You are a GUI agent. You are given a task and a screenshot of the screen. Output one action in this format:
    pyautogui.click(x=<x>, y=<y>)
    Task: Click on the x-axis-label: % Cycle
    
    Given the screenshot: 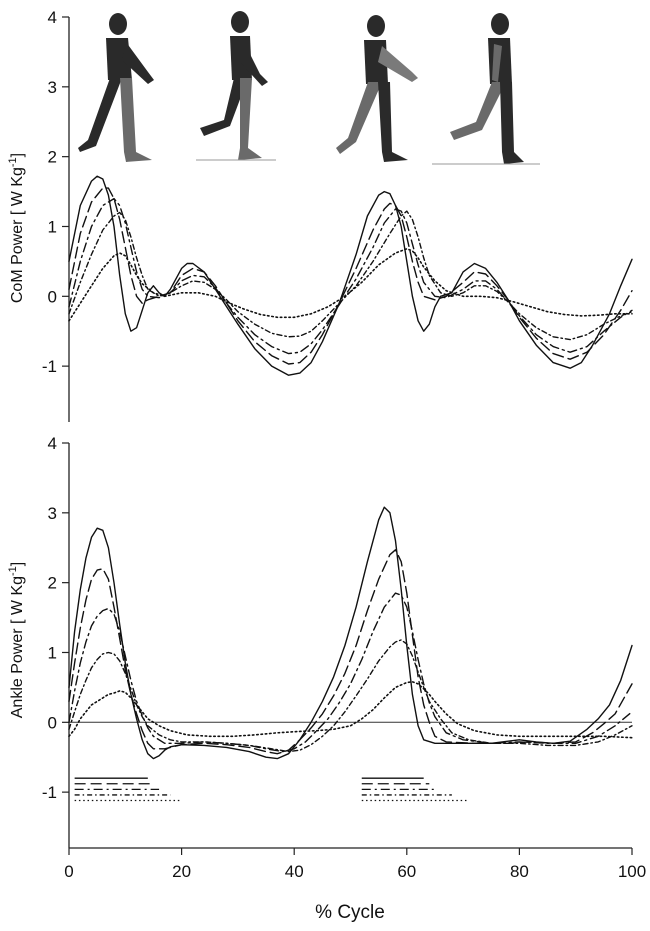 What is the action you would take?
    pyautogui.click(x=350, y=912)
    